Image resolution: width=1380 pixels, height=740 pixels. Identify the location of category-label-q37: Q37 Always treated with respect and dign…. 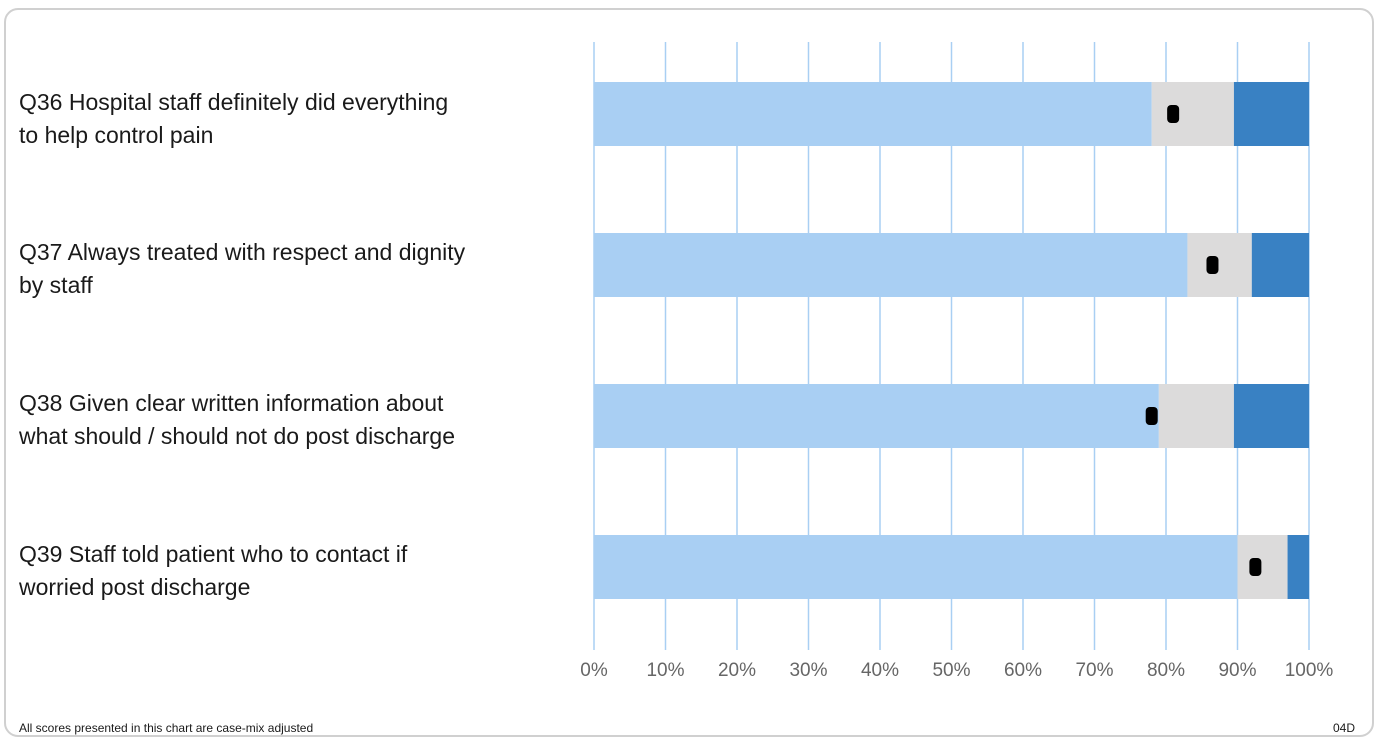
(289, 269).